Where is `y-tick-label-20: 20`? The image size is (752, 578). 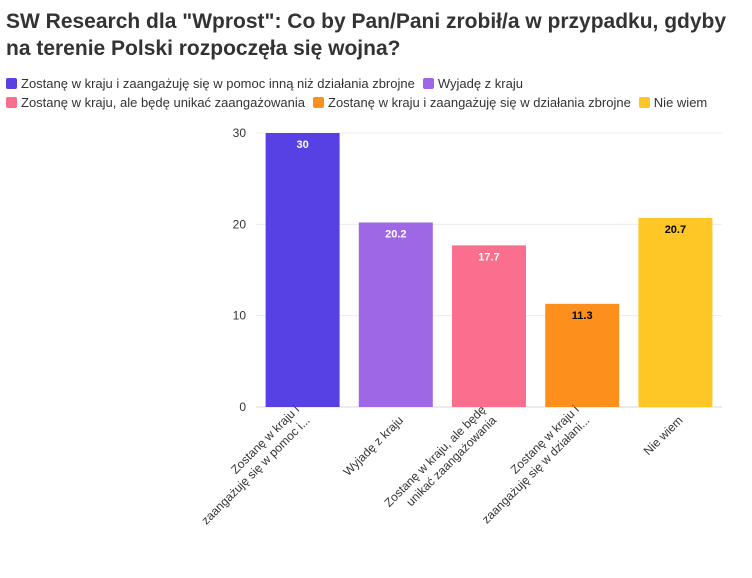 y-tick-label-20: 20 is located at coordinates (240, 224).